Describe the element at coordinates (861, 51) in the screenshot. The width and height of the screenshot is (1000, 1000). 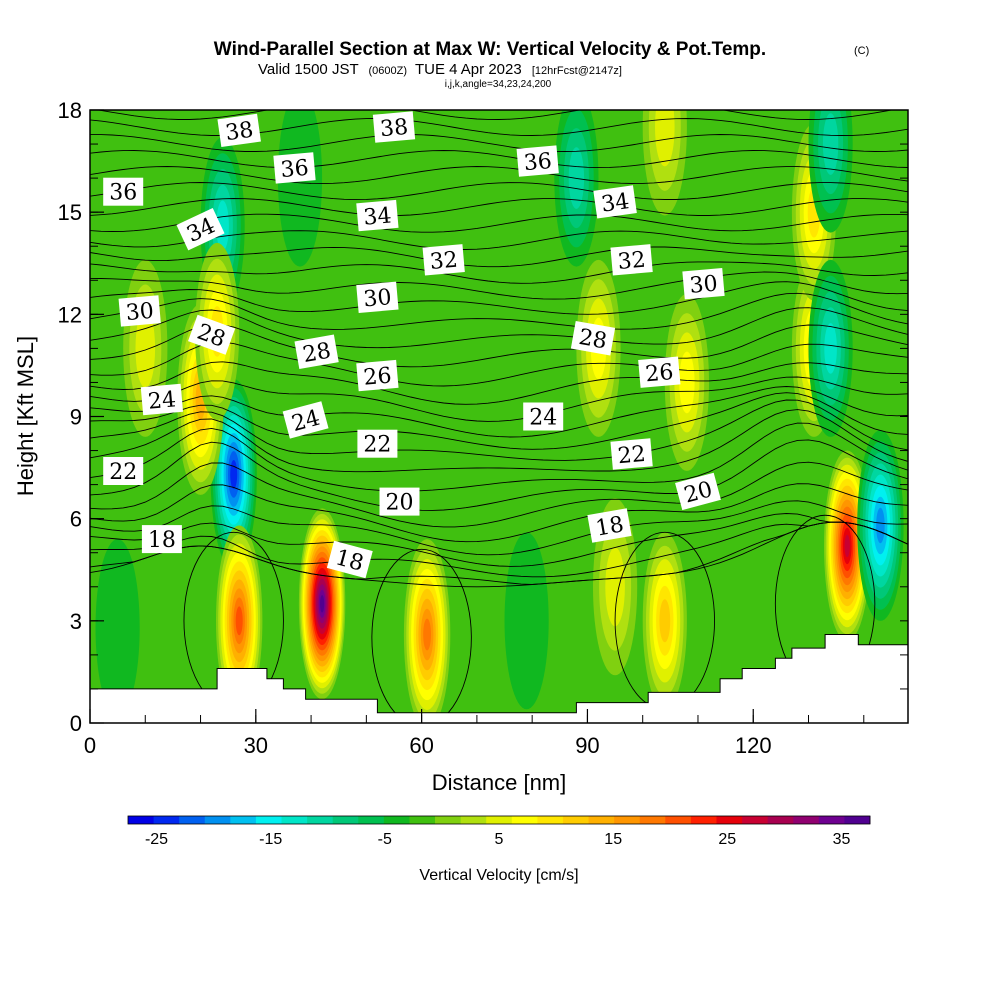
I see `title-mark: (C)` at that location.